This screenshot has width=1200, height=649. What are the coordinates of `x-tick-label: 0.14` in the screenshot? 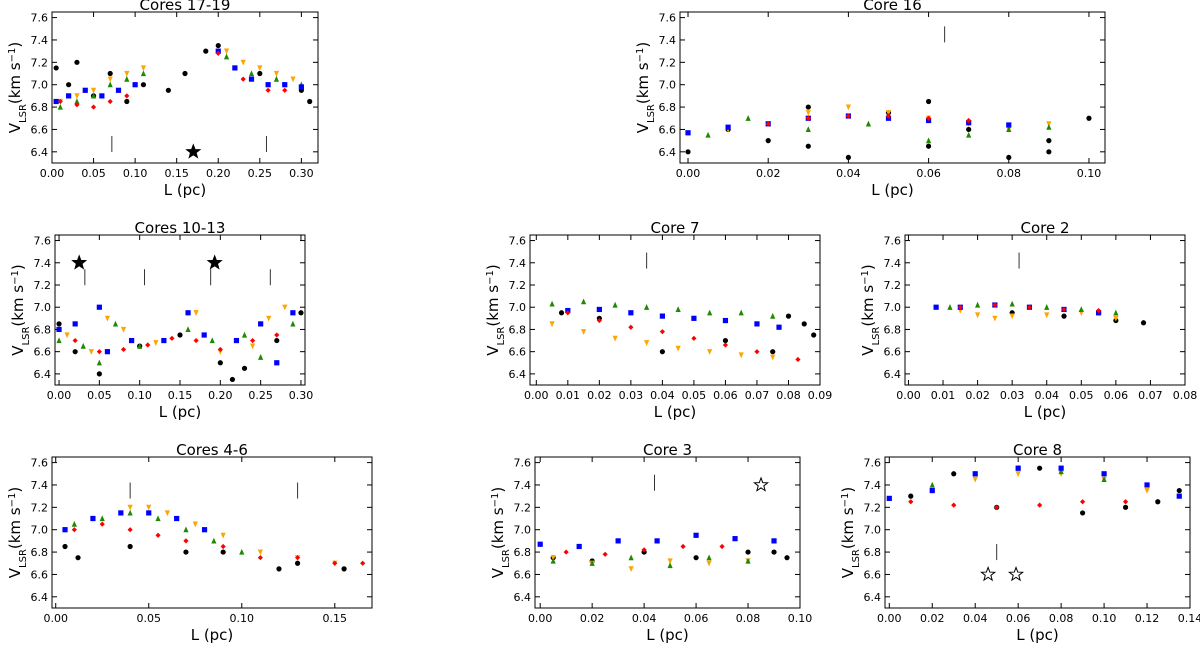 It's located at (1189, 618).